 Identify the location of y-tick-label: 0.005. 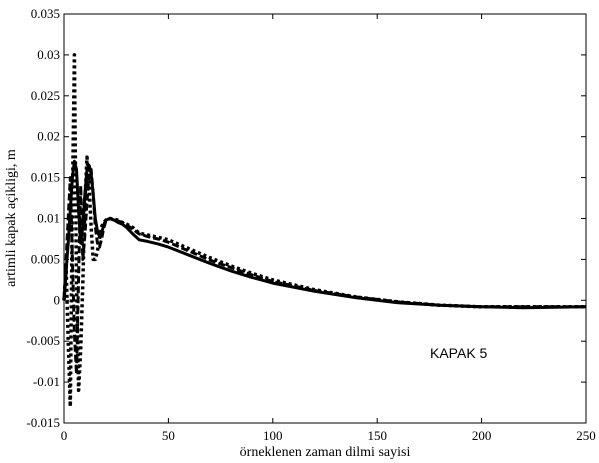
(45, 258).